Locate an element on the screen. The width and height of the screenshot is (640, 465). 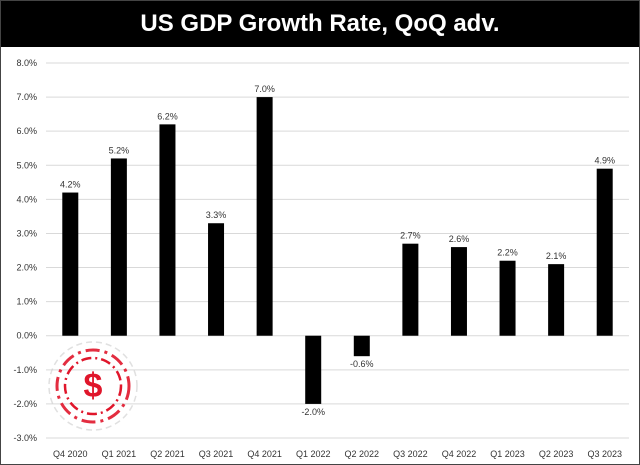
y-tick-label: -1.0% is located at coordinates (25, 370).